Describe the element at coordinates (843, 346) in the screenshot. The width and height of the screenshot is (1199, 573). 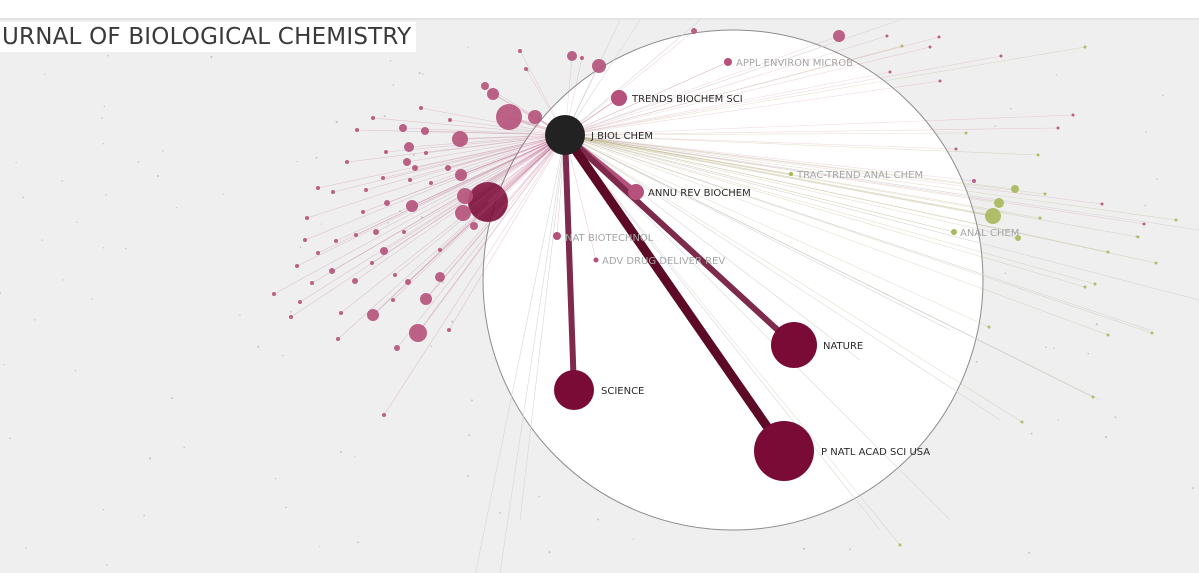
I see `node-nature-label: NATURE` at that location.